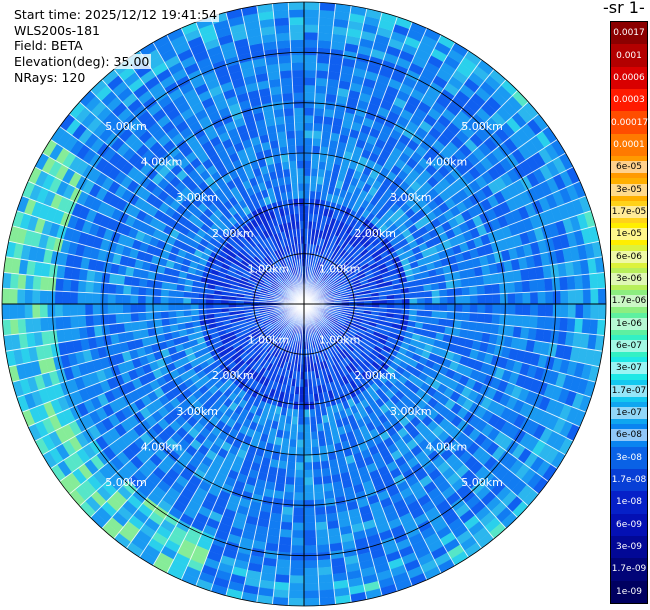 This screenshot has width=650, height=610. Describe the element at coordinates (447, 446) in the screenshot. I see `range-ring-label: 4.00km` at that location.